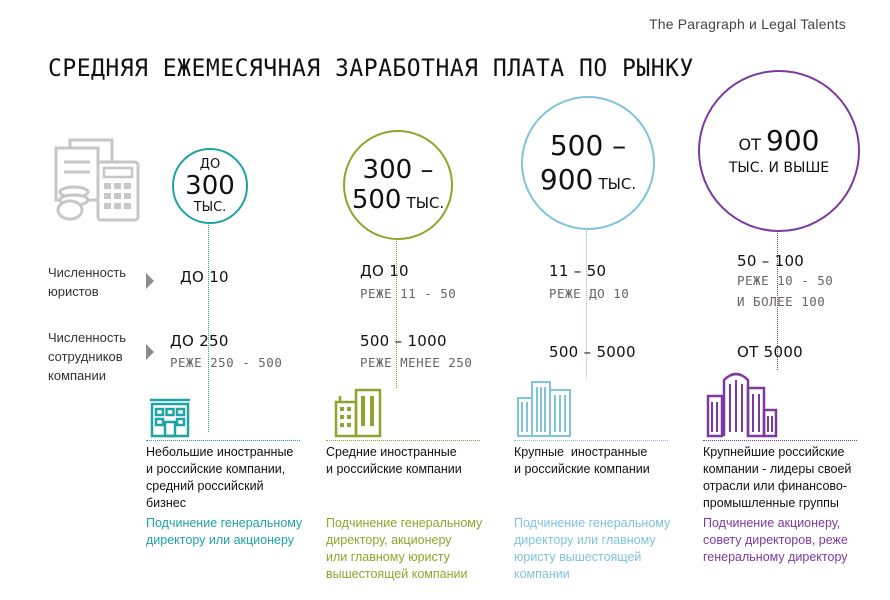 The width and height of the screenshot is (890, 600). What do you see at coordinates (224, 523) in the screenshot?
I see `subordination-1-line: Подчинение генеральному` at bounding box center [224, 523].